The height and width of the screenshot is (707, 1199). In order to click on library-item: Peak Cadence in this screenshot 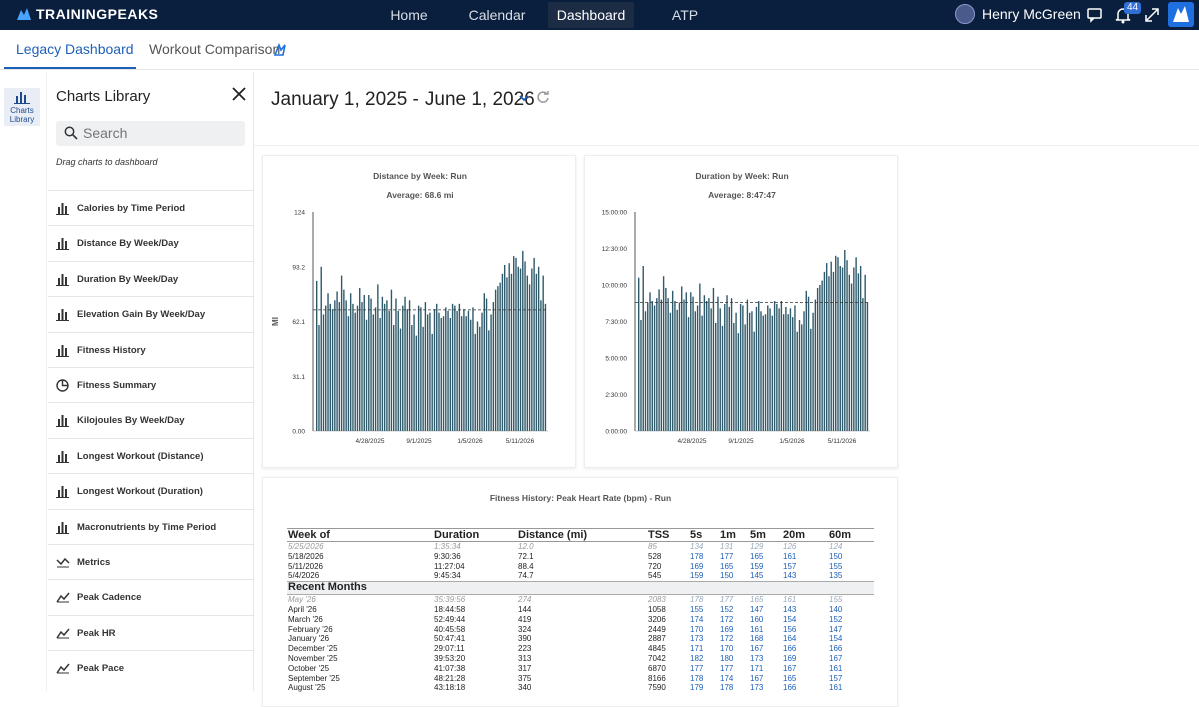, I will do `click(151, 596)`.